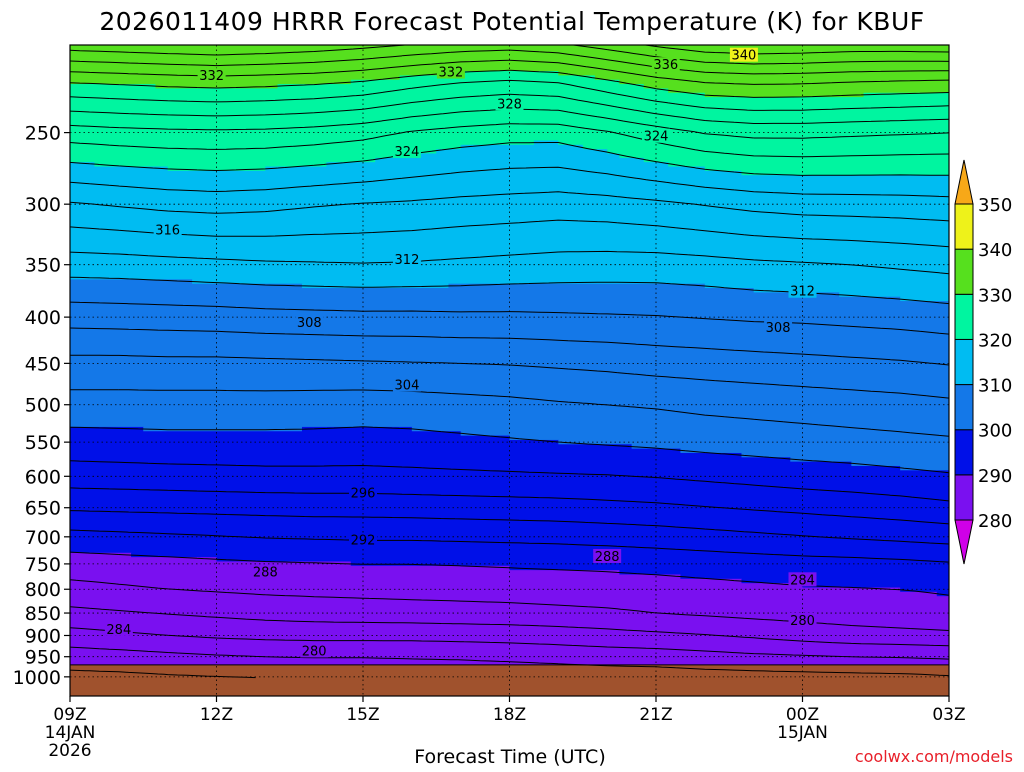 The width and height of the screenshot is (1024, 772). I want to click on contour-label: 340, so click(743, 56).